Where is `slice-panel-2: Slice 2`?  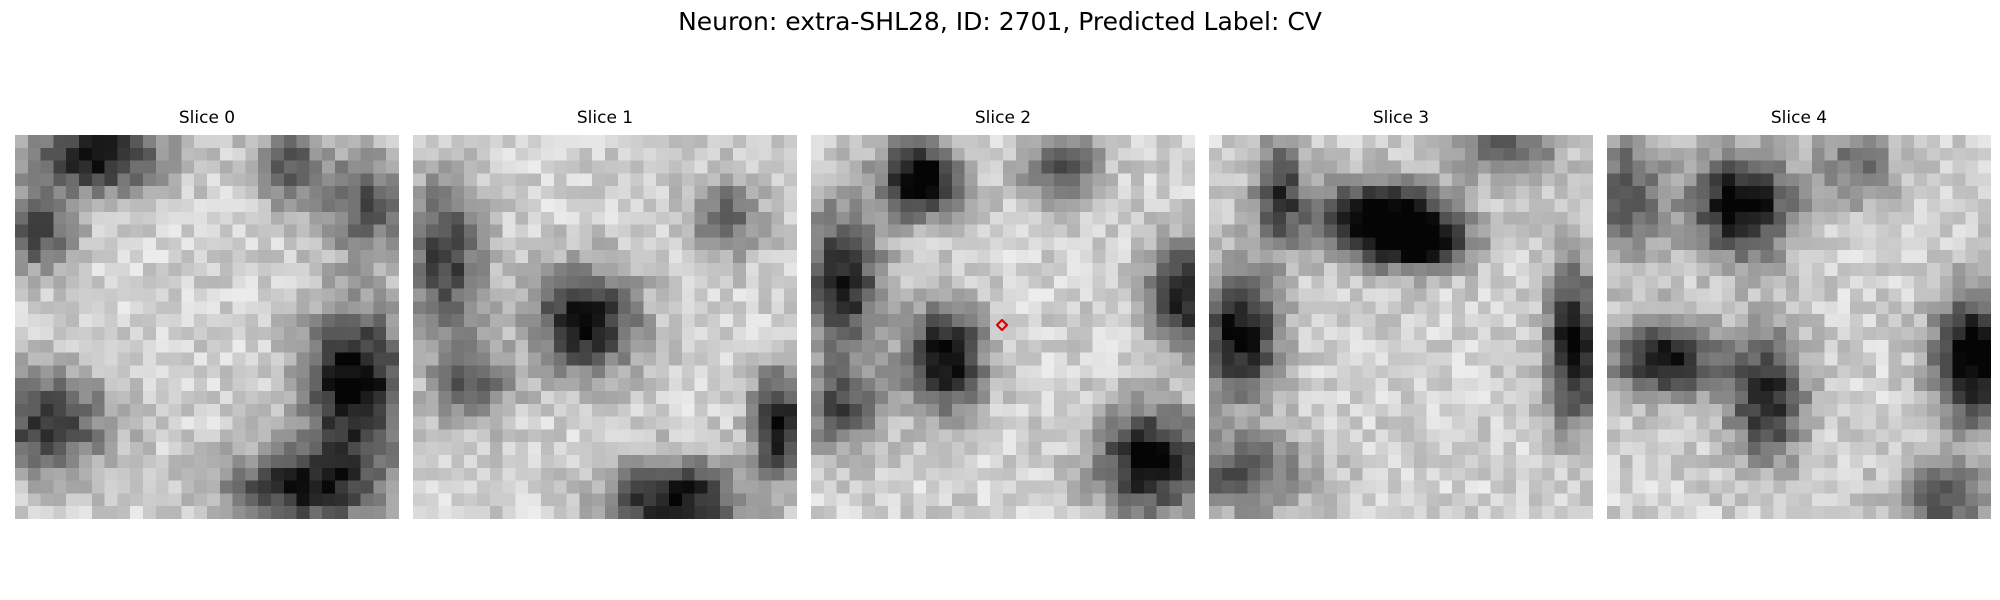 slice-panel-2: Slice 2 is located at coordinates (1003, 311).